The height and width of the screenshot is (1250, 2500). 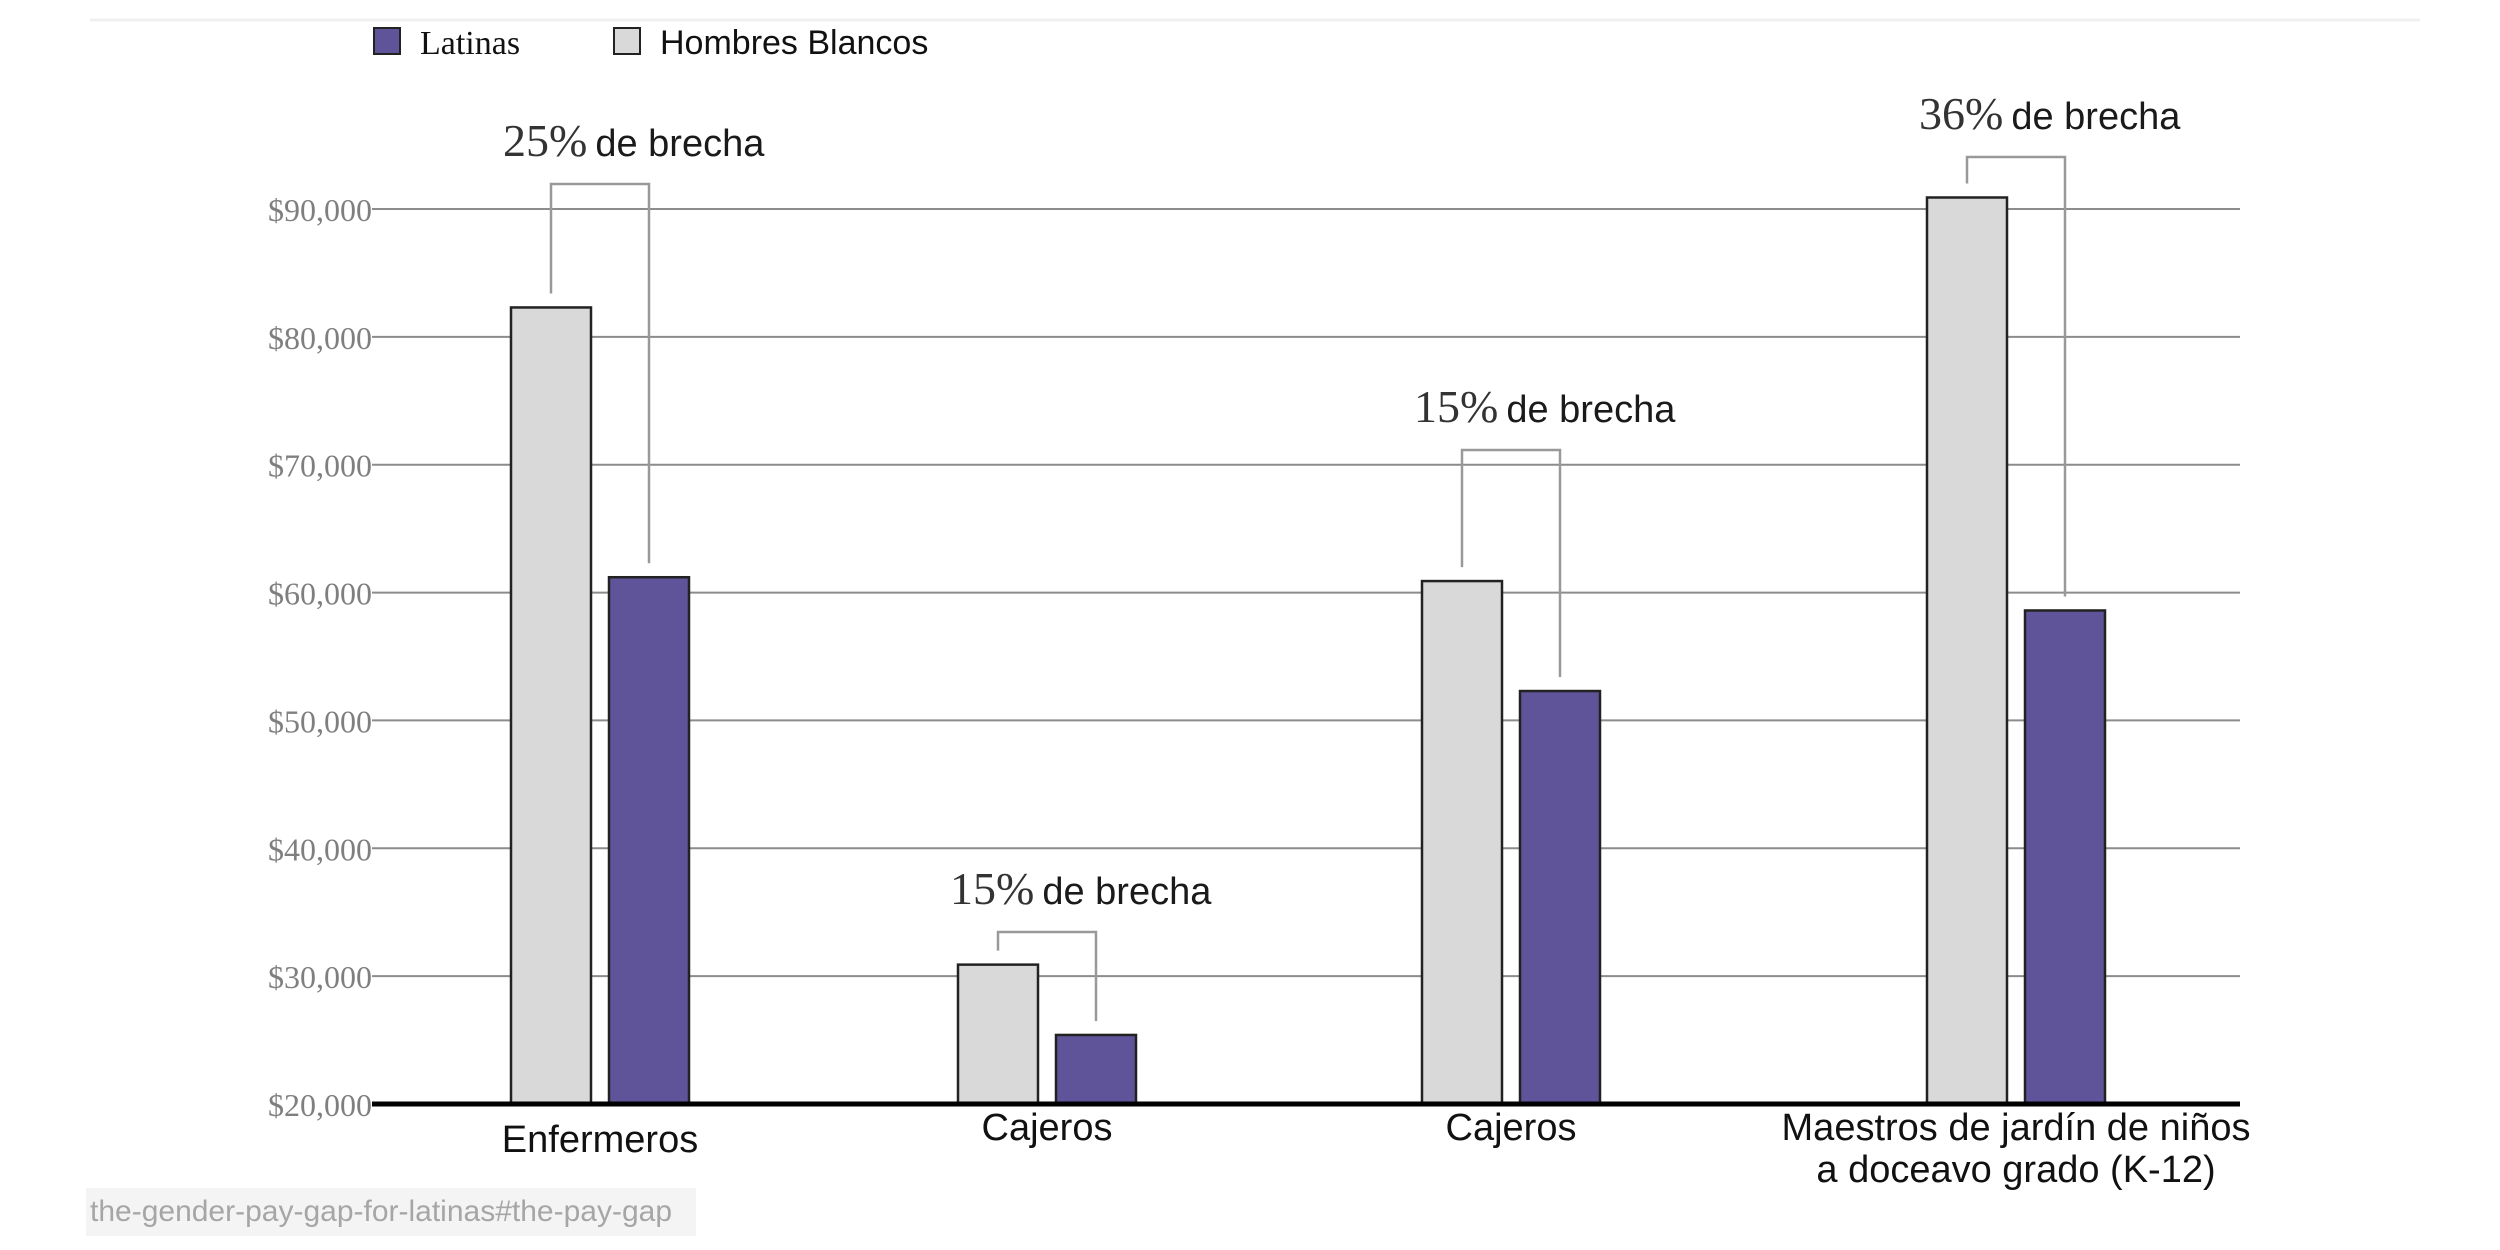 I want to click on gap-annotation: 36% de brecha, so click(x=2050, y=113).